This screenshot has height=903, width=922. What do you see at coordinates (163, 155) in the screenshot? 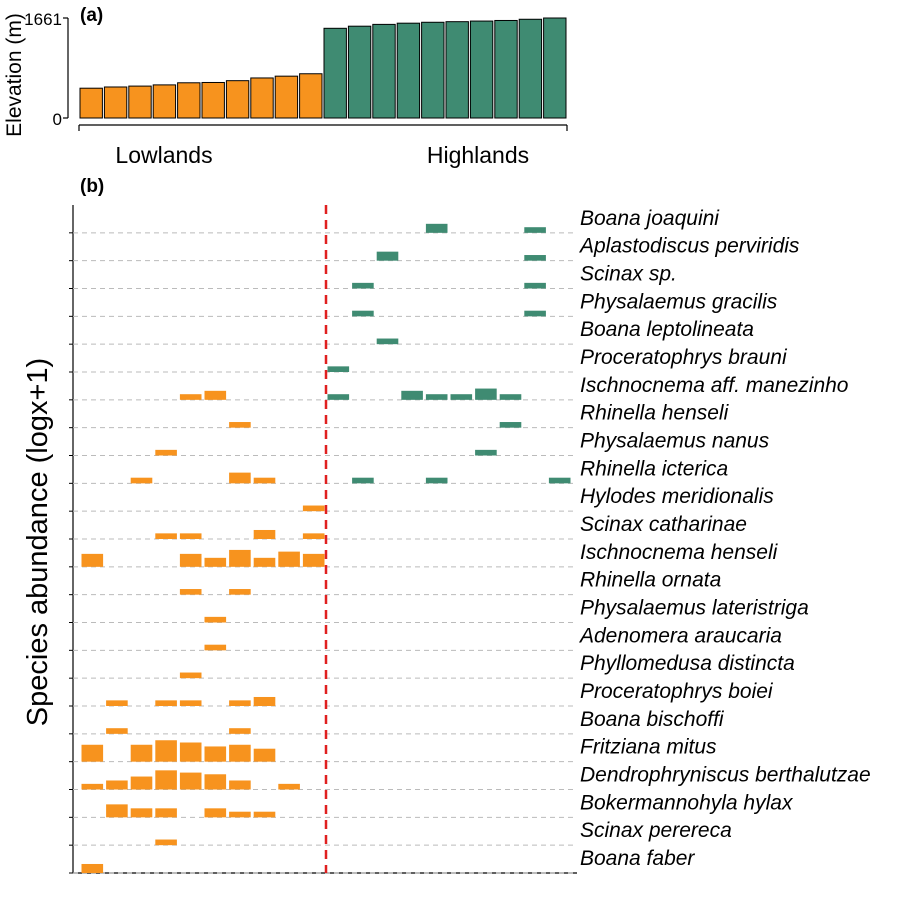
I see `lowlands-label: Lowlands` at bounding box center [163, 155].